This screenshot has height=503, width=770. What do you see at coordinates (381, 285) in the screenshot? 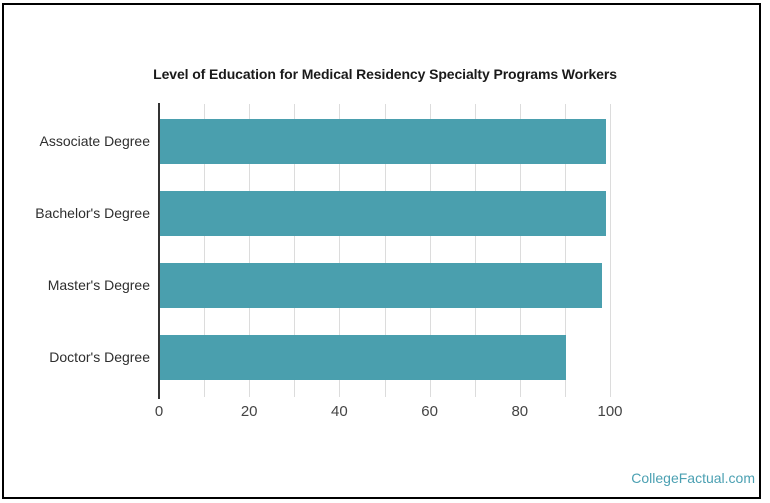
I see `bar-master-s-degree` at bounding box center [381, 285].